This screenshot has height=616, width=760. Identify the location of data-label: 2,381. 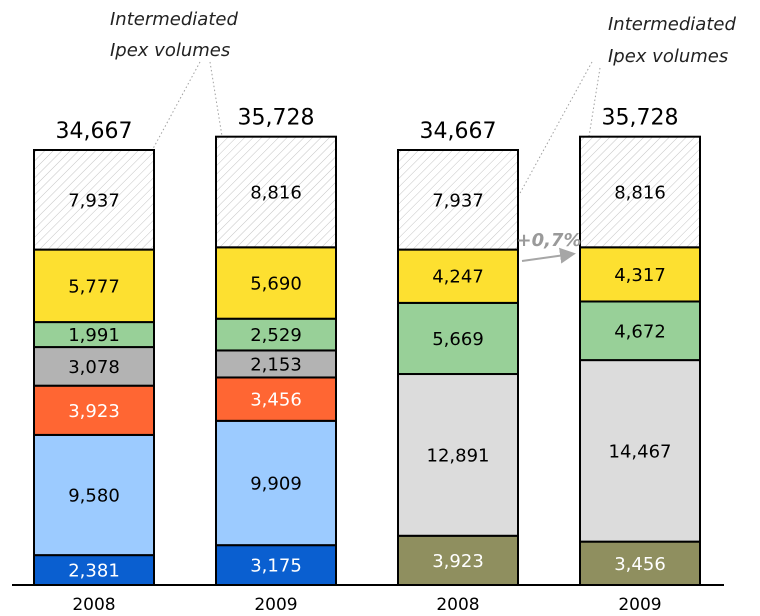
(94, 571).